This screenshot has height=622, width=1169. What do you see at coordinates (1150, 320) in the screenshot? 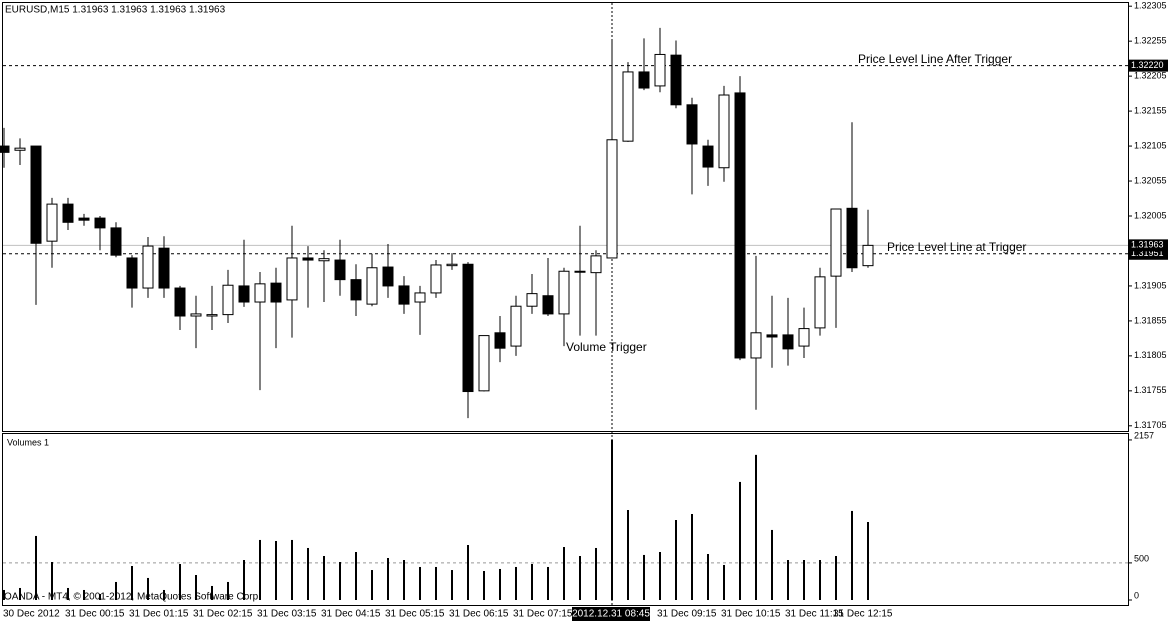
I see `y-tick-label: 1.31855` at bounding box center [1150, 320].